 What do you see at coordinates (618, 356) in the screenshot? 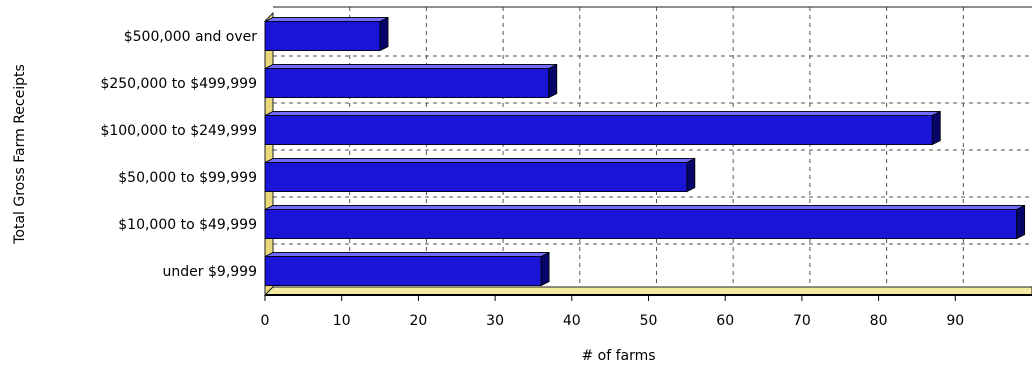
I see `x-axis-title: # of farms` at bounding box center [618, 356].